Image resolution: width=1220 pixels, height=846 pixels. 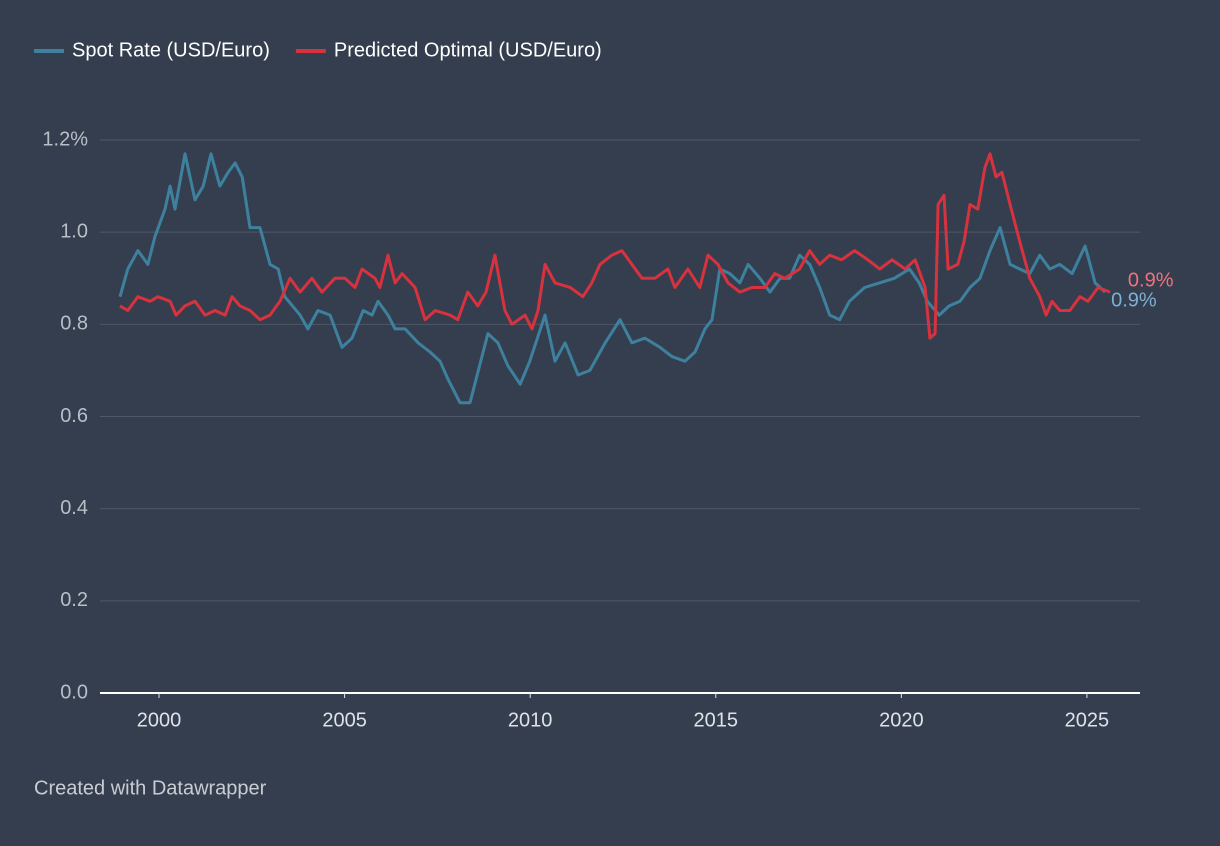 I want to click on x-tick-label: 2000, so click(x=159, y=720).